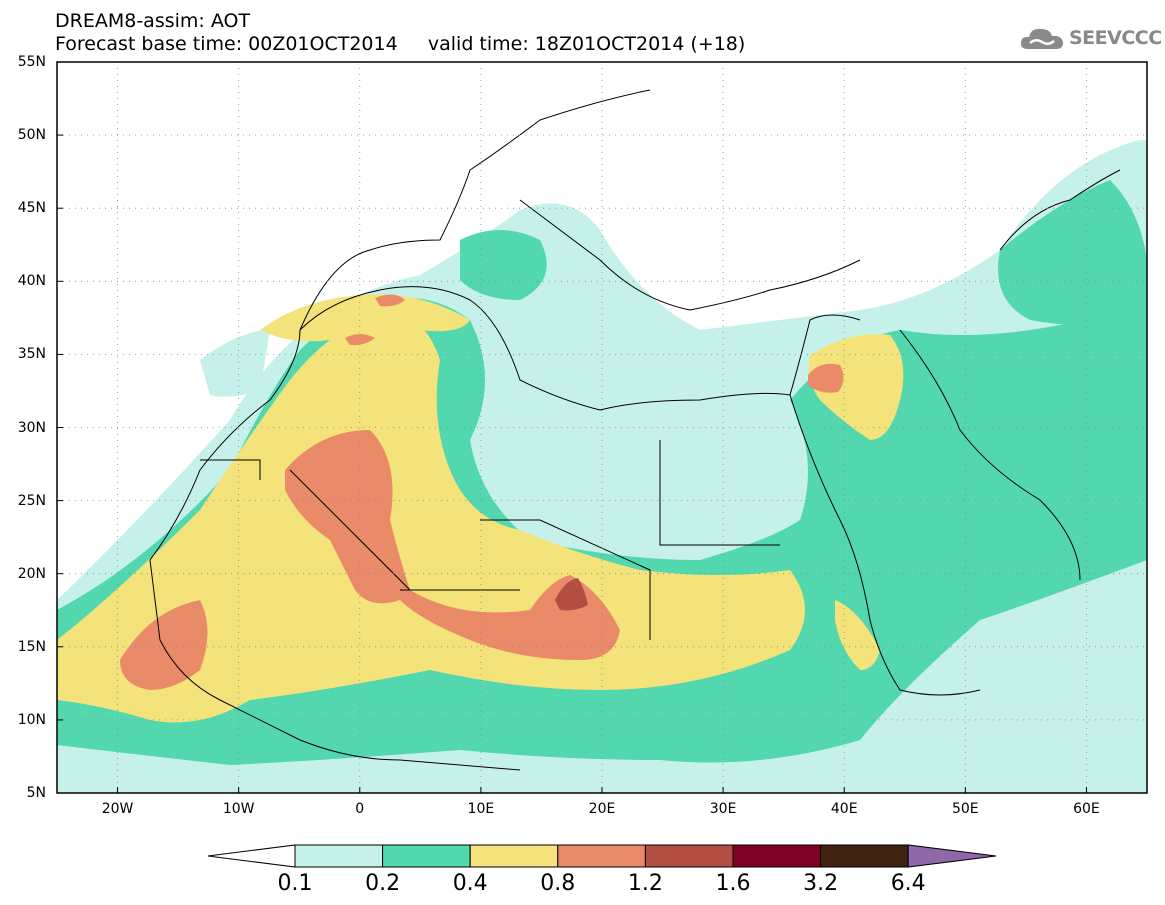 The image size is (1165, 905). What do you see at coordinates (821, 883) in the screenshot?
I see `colorbar-label: 3.2` at bounding box center [821, 883].